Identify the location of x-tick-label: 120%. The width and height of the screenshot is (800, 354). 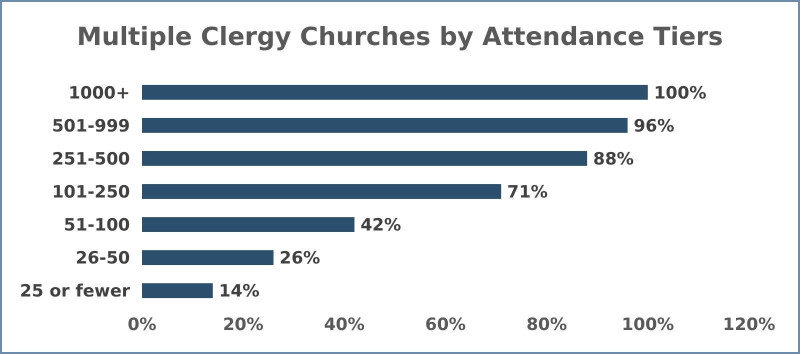
(749, 325).